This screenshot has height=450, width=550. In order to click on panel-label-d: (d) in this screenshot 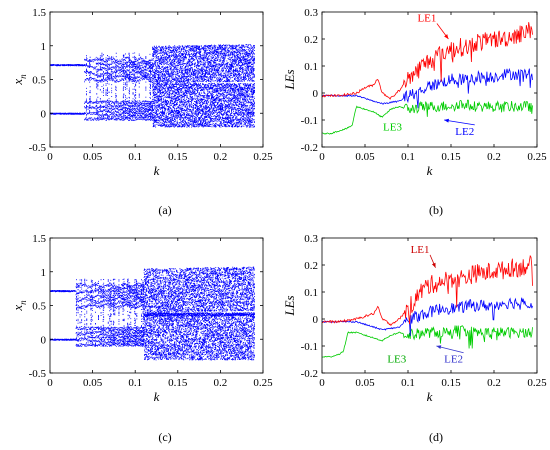, I will do `click(436, 437)`.